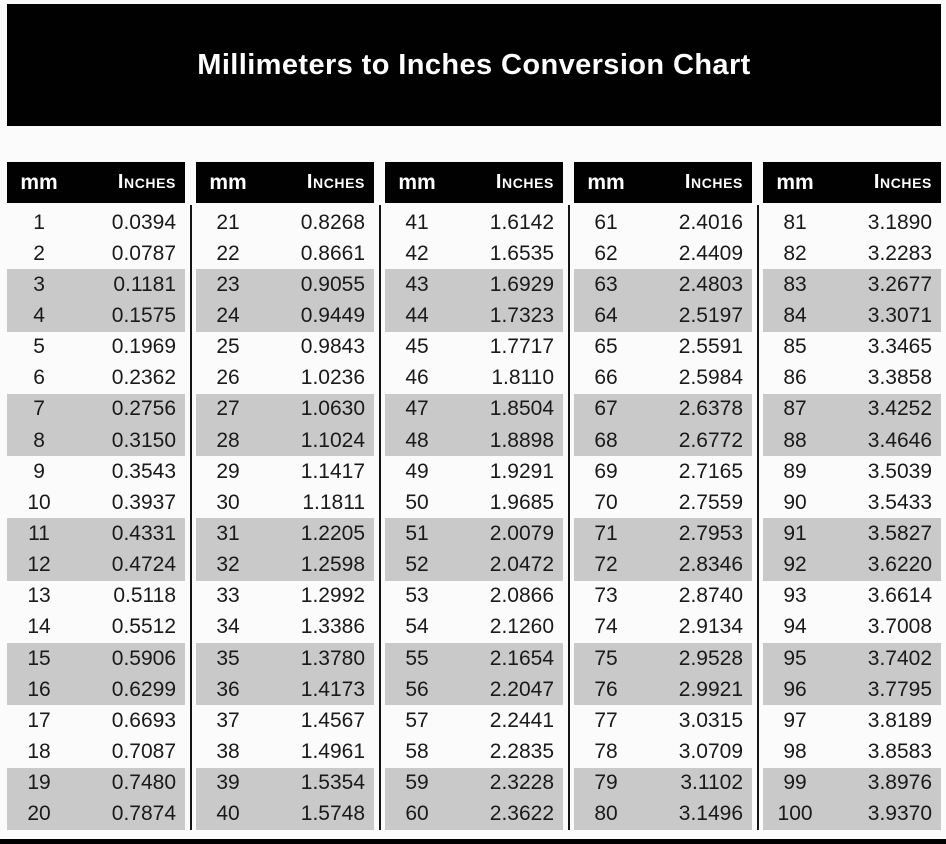 The height and width of the screenshot is (844, 946). I want to click on inches-value: 1.2205, so click(332, 533).